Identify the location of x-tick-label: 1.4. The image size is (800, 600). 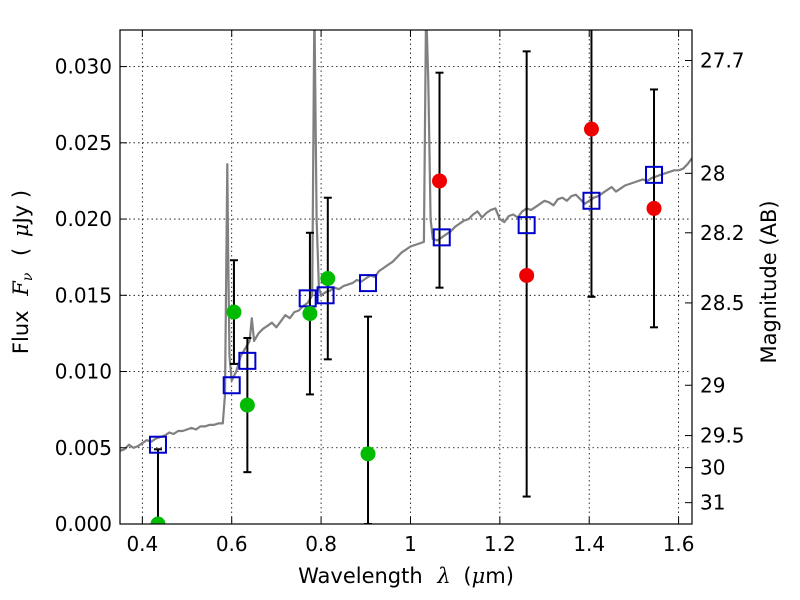
(589, 544).